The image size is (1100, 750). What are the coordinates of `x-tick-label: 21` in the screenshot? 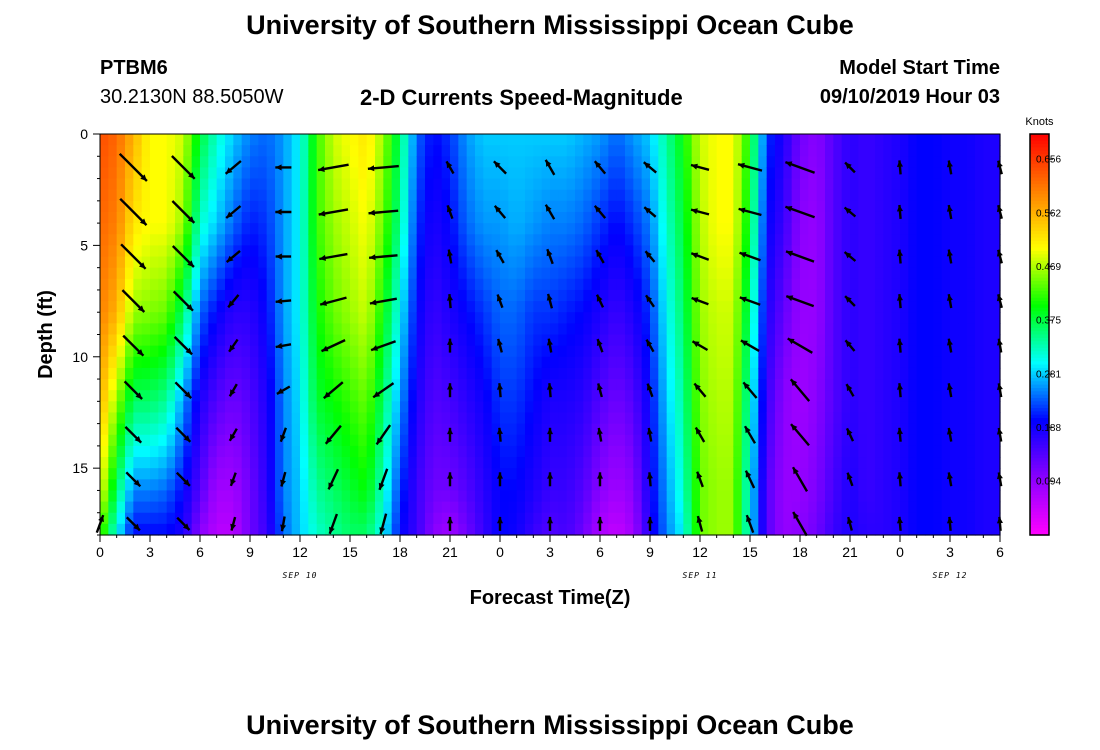 It's located at (850, 552).